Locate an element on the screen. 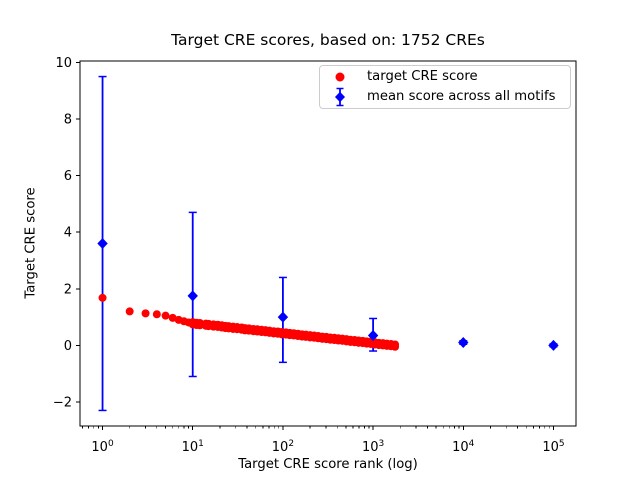 Image resolution: width=640 pixels, height=480 pixels. legend-entry-target: target CRE score is located at coordinates (445, 77).